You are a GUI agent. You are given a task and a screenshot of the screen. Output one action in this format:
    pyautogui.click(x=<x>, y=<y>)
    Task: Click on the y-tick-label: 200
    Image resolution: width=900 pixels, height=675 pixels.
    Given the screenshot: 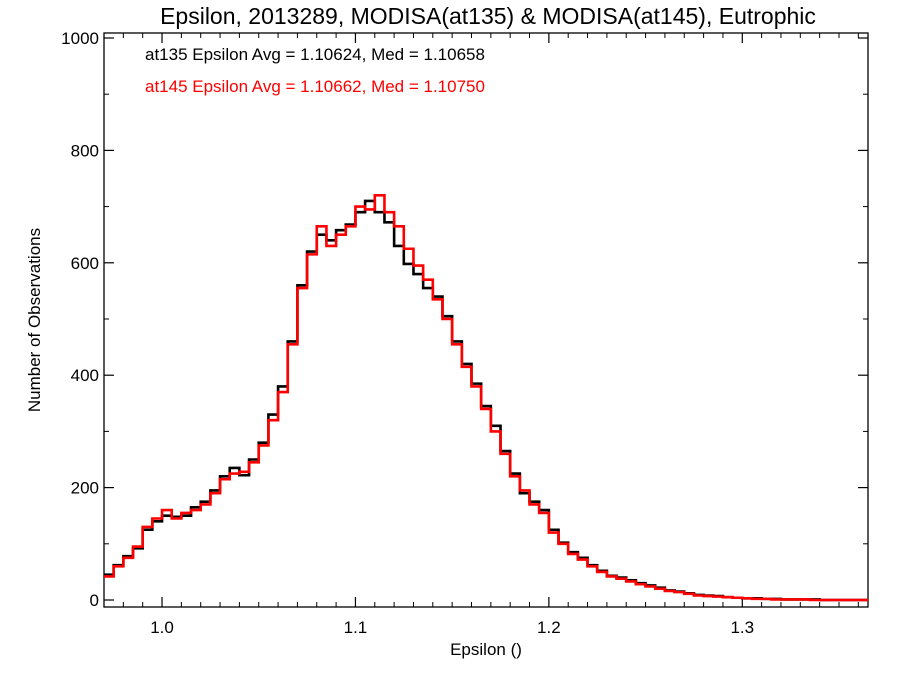 What is the action you would take?
    pyautogui.click(x=85, y=488)
    